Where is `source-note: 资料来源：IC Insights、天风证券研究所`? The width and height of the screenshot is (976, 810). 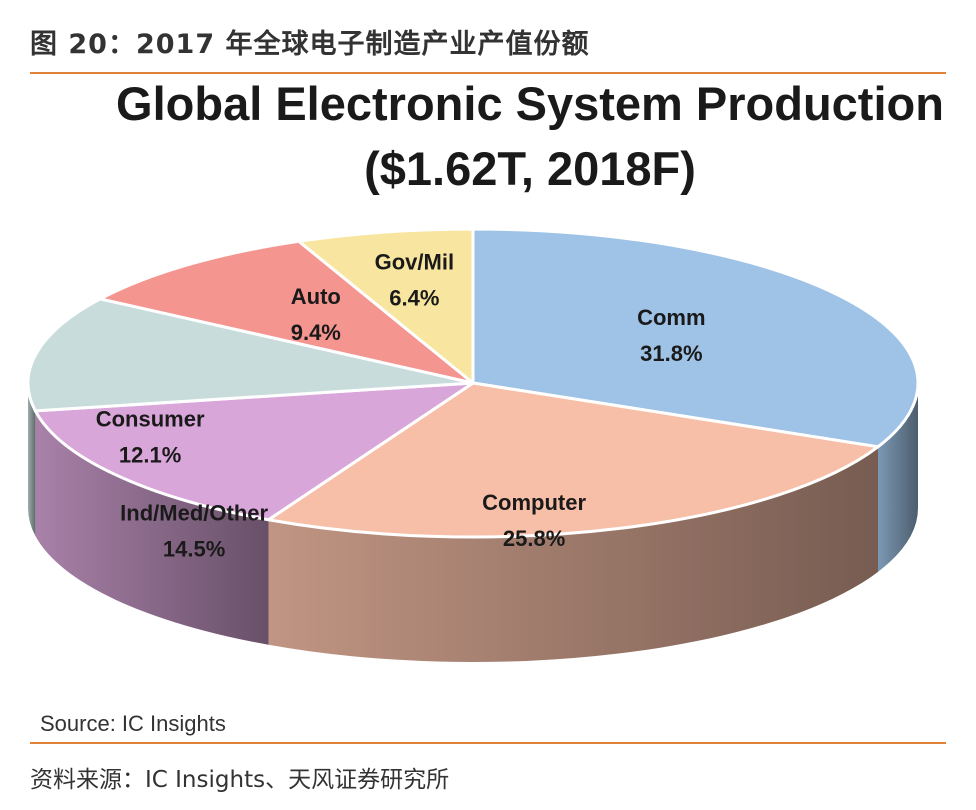 source-note: 资料来源：IC Insights、天风证券研究所 is located at coordinates (240, 780).